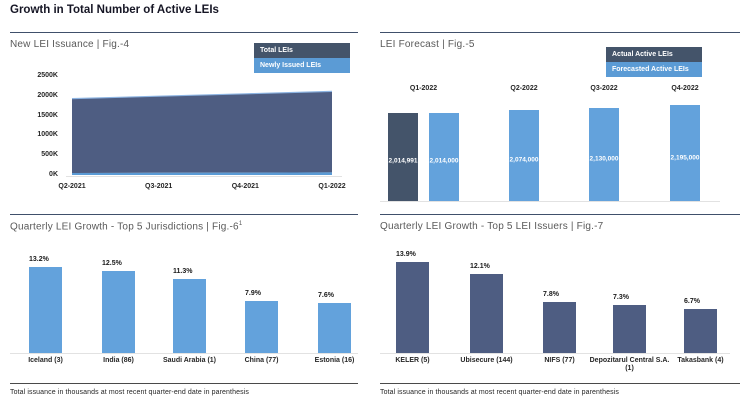 The height and width of the screenshot is (409, 750). Describe the element at coordinates (302, 65) in the screenshot. I see `legend-item: Newly Issued LEIs` at that location.